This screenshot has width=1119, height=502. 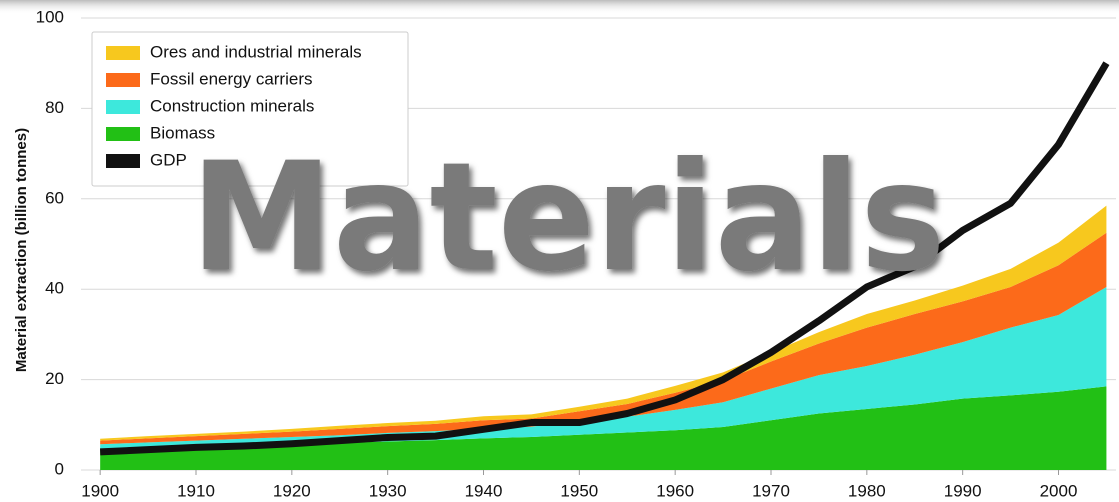 I want to click on x-tick-label: 2000, so click(x=1059, y=490).